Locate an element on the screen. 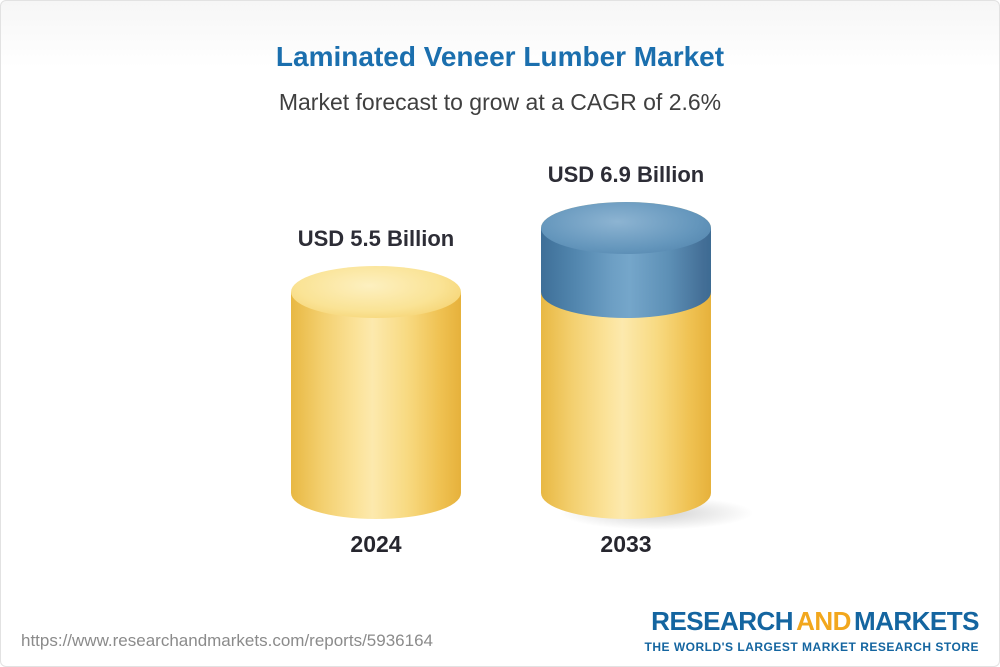 The image size is (1000, 667). chart-title: Laminated Veneer Lumber Market is located at coordinates (500, 56).